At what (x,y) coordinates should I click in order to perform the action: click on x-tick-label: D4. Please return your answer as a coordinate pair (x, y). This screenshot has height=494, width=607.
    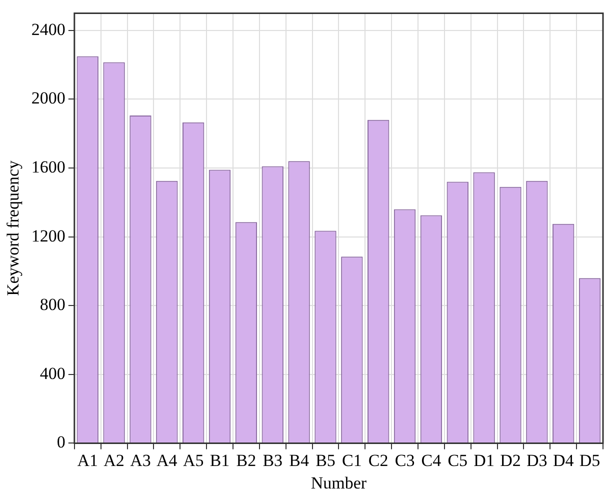
    Looking at the image, I should click on (563, 460).